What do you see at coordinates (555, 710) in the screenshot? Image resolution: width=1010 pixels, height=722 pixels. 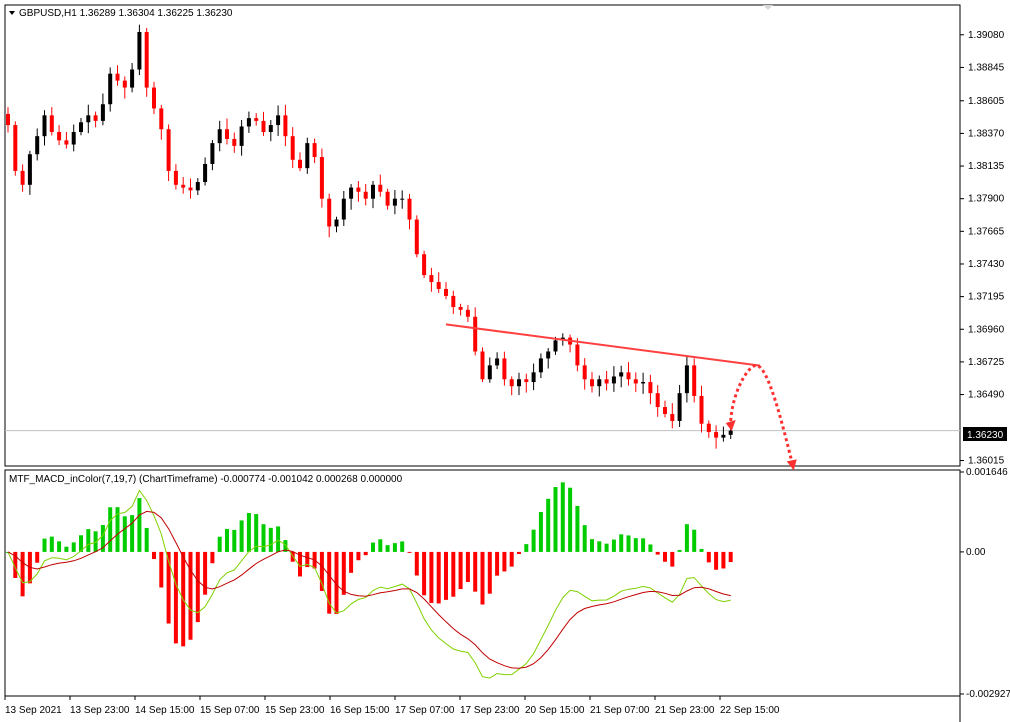 I see `time-tick-label: 20 Sep 15:00` at bounding box center [555, 710].